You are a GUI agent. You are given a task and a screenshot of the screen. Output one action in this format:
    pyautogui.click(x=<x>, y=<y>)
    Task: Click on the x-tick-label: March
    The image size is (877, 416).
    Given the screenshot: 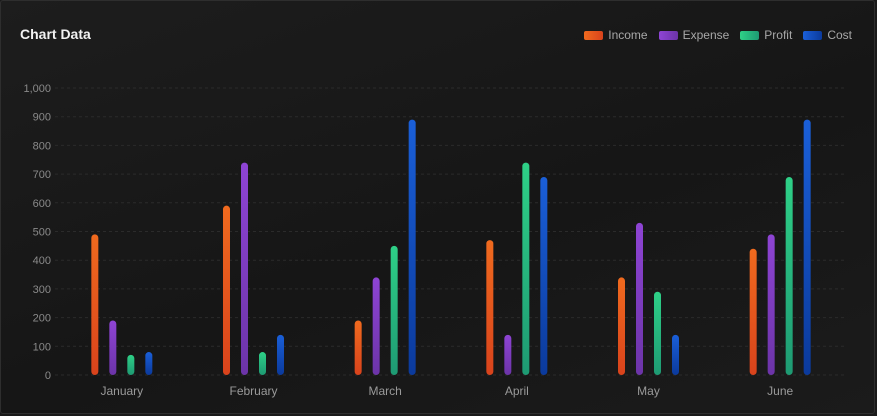 What is the action you would take?
    pyautogui.click(x=384, y=391)
    